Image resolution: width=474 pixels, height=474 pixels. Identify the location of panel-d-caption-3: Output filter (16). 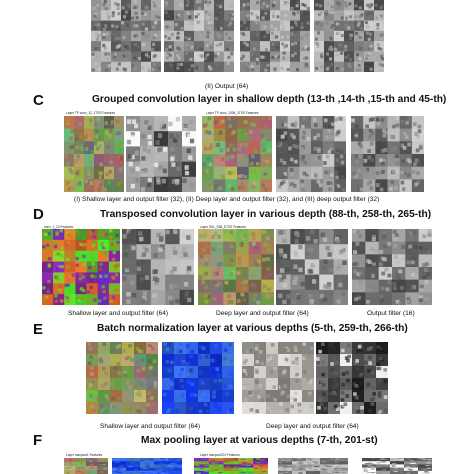
(391, 313).